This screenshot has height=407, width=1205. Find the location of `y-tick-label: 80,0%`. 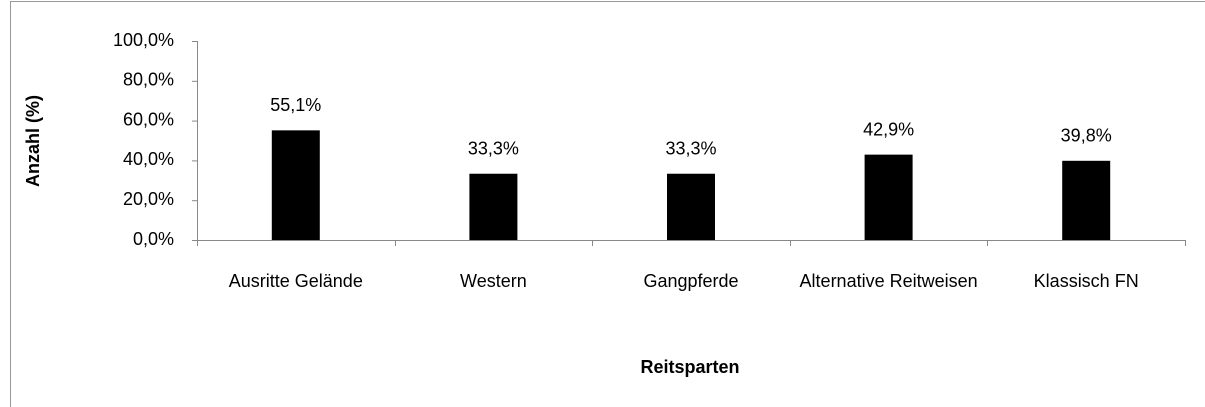

y-tick-label: 80,0% is located at coordinates (148, 80).